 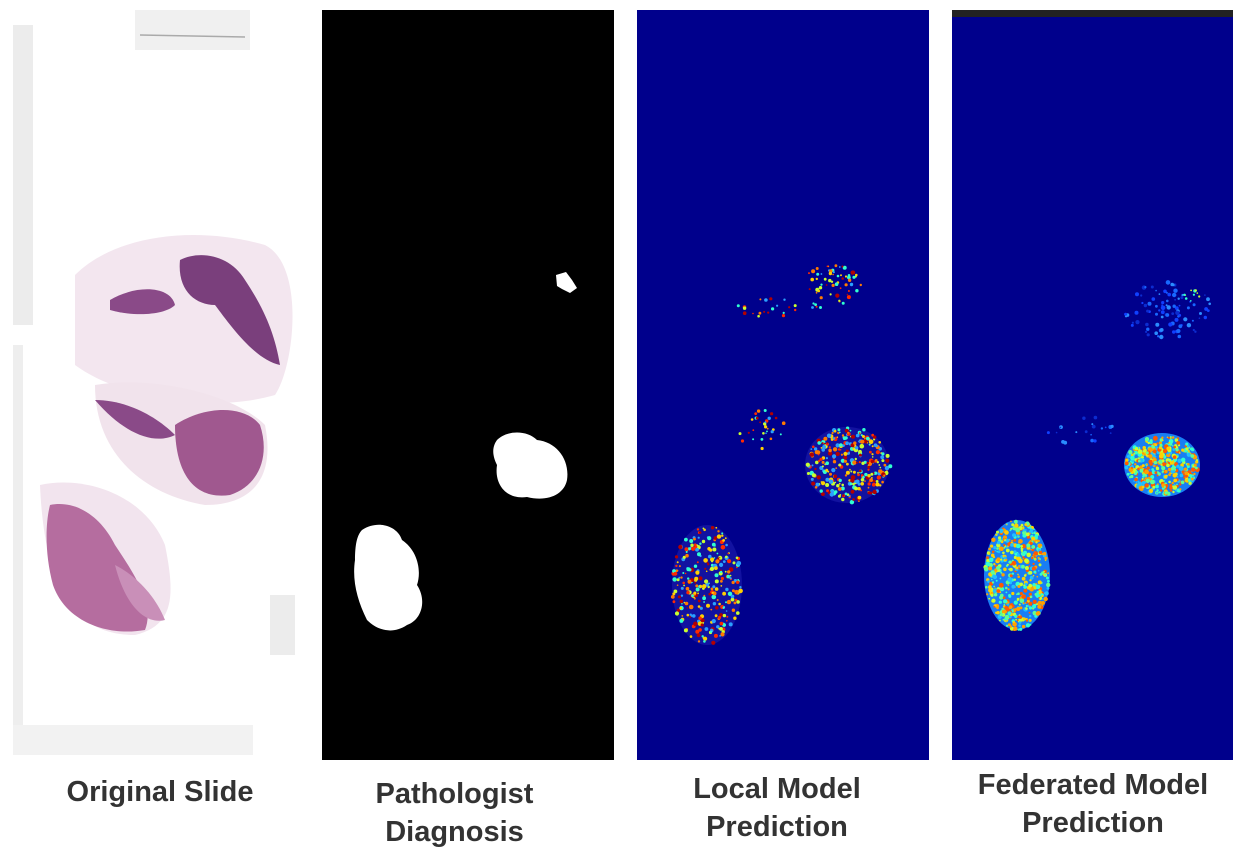 What do you see at coordinates (777, 789) in the screenshot?
I see `caption-line: Local Model` at bounding box center [777, 789].